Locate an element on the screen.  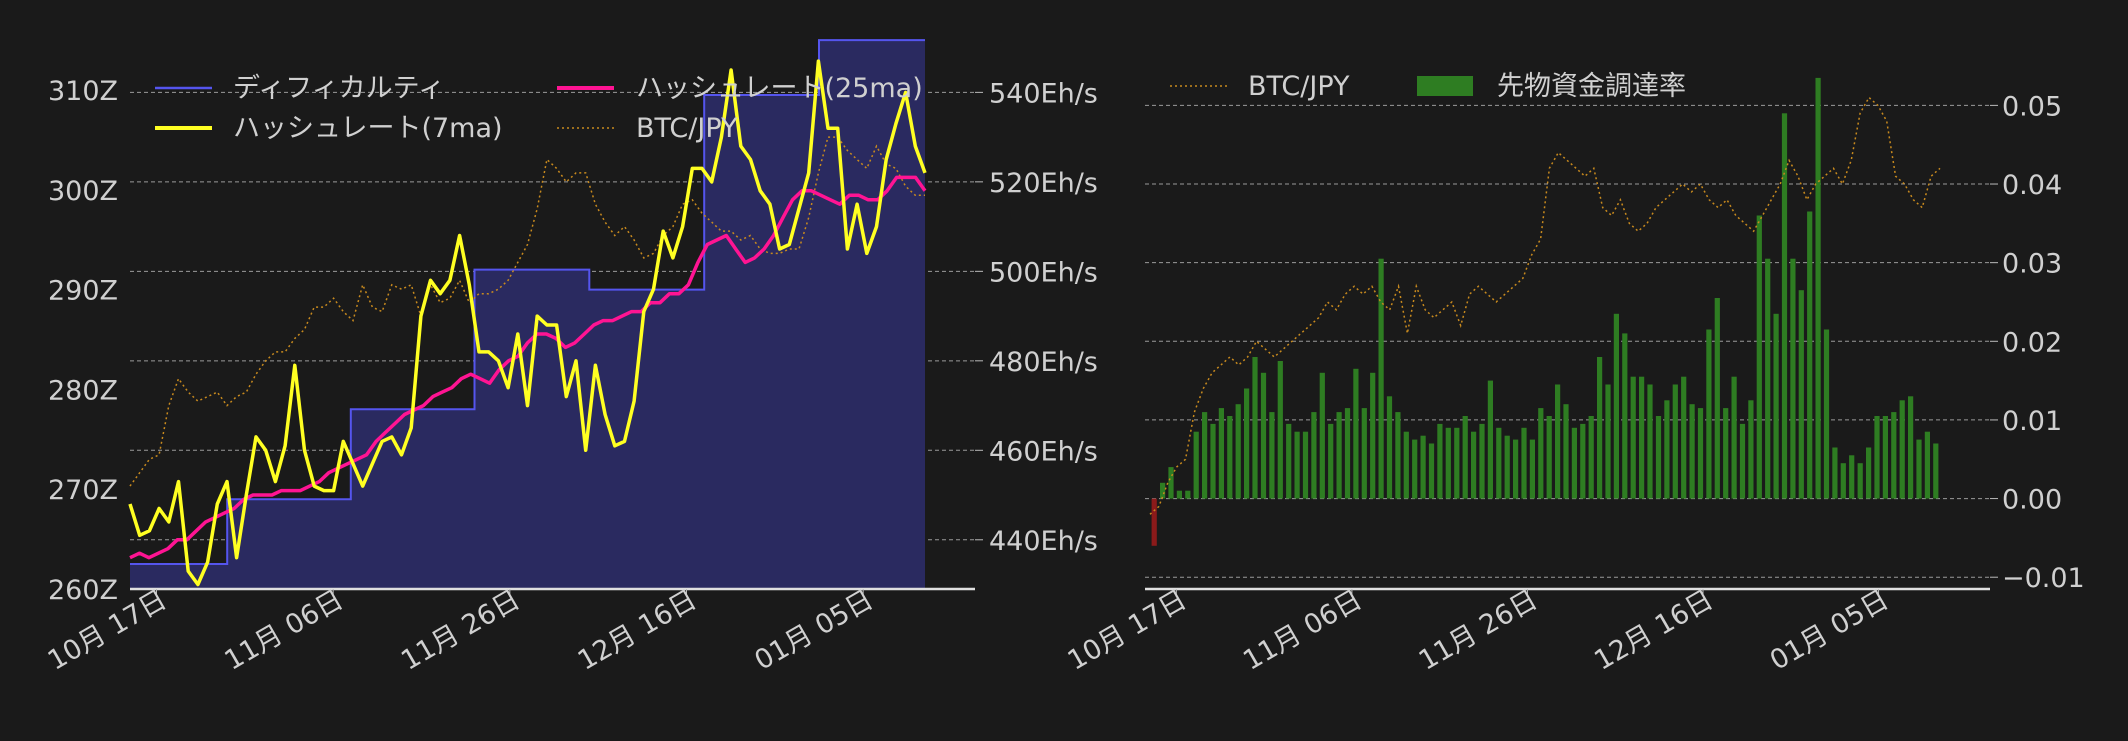
left-tick-label-0: 260Z is located at coordinates (83, 590).